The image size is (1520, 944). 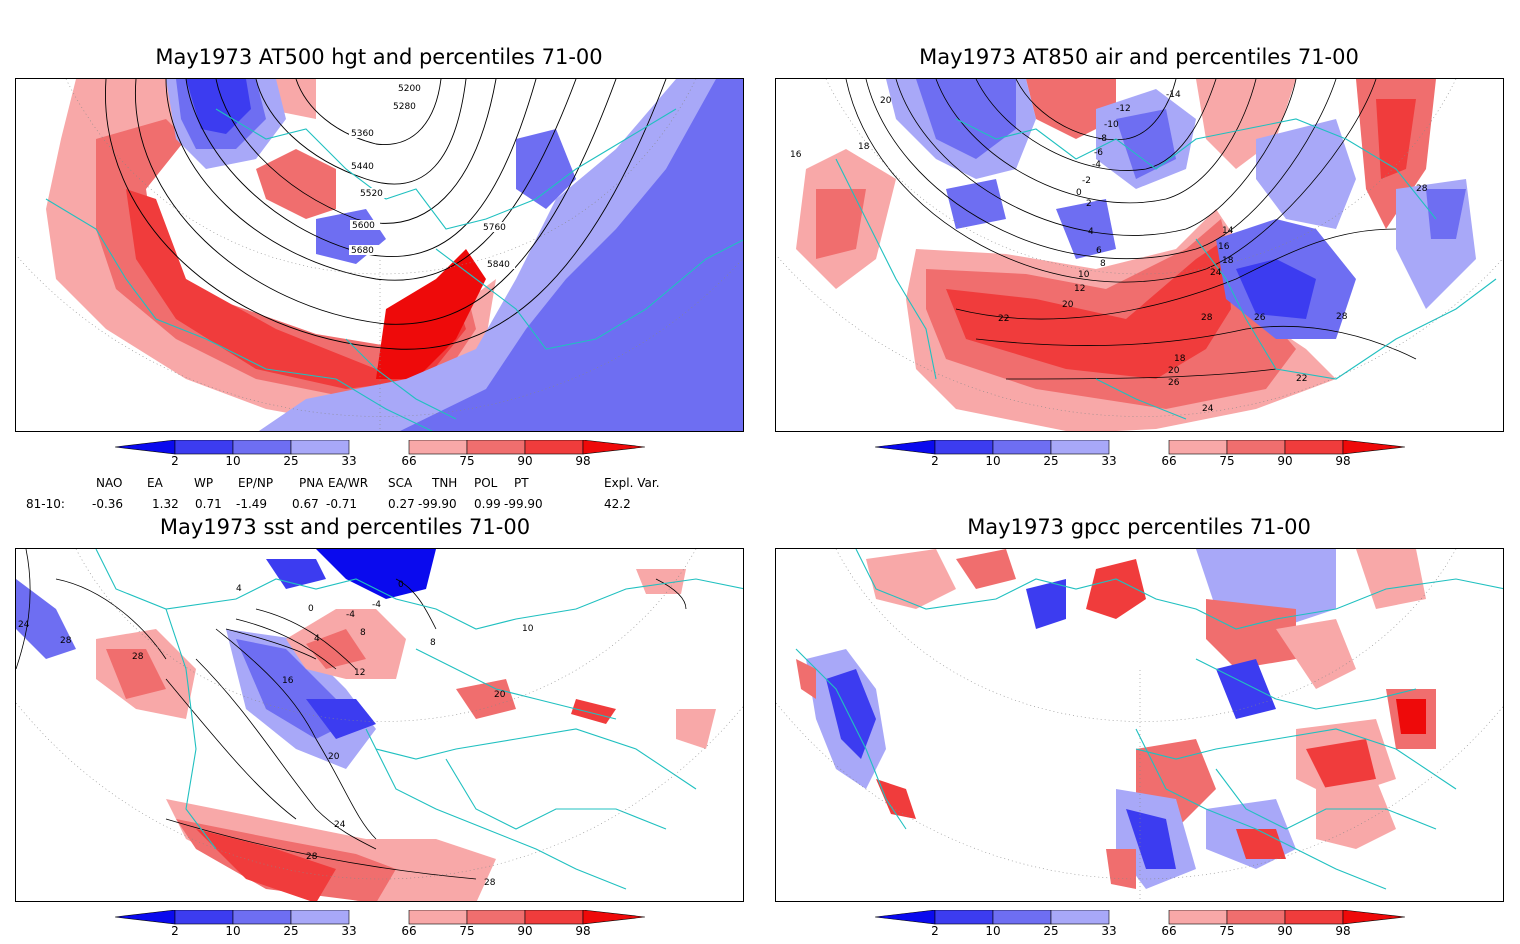 What do you see at coordinates (401, 504) in the screenshot?
I see `index-value: 0.27` at bounding box center [401, 504].